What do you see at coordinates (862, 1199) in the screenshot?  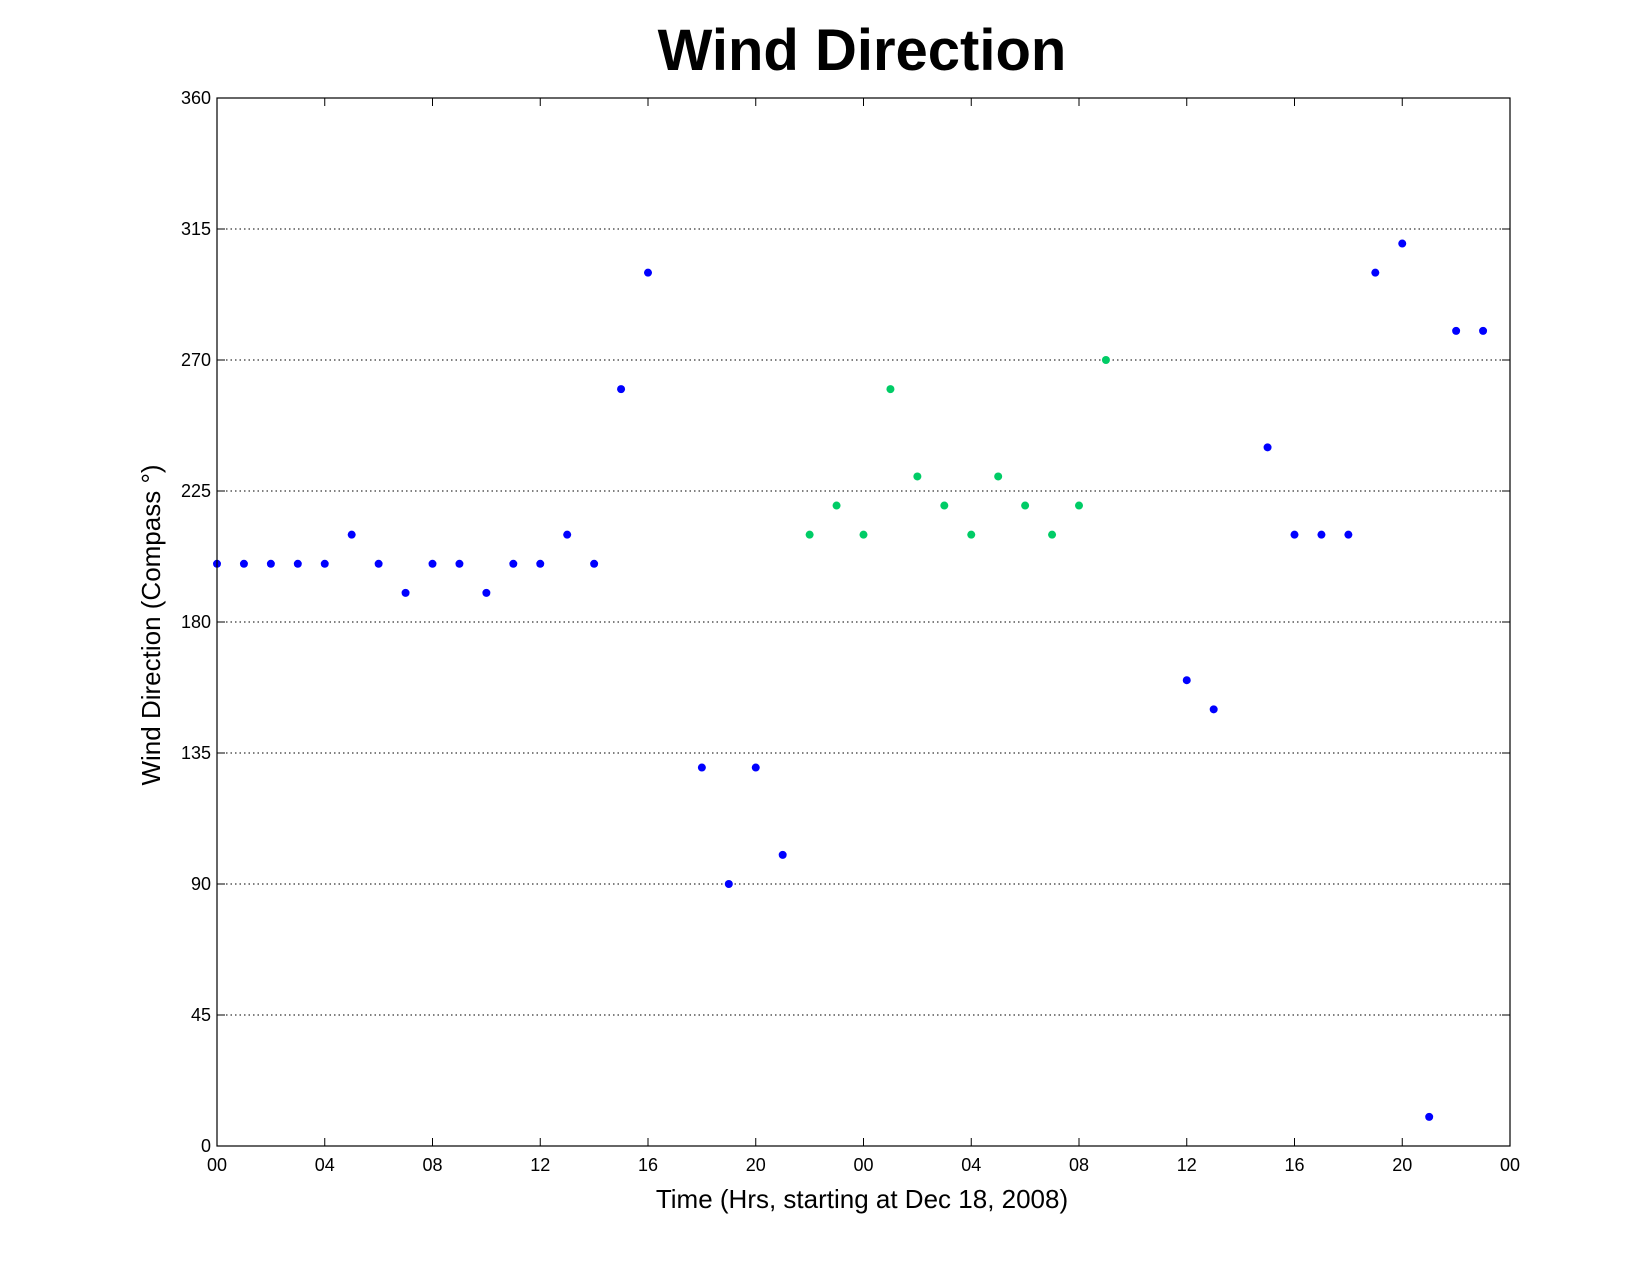 I see `x-axis-label: Time (Hrs, starting at Dec 18, 2008)` at bounding box center [862, 1199].